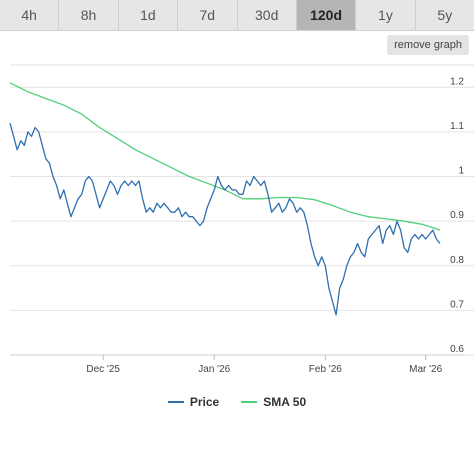 This screenshot has height=455, width=474. What do you see at coordinates (175, 402) in the screenshot?
I see `legend-price-swatch` at bounding box center [175, 402].